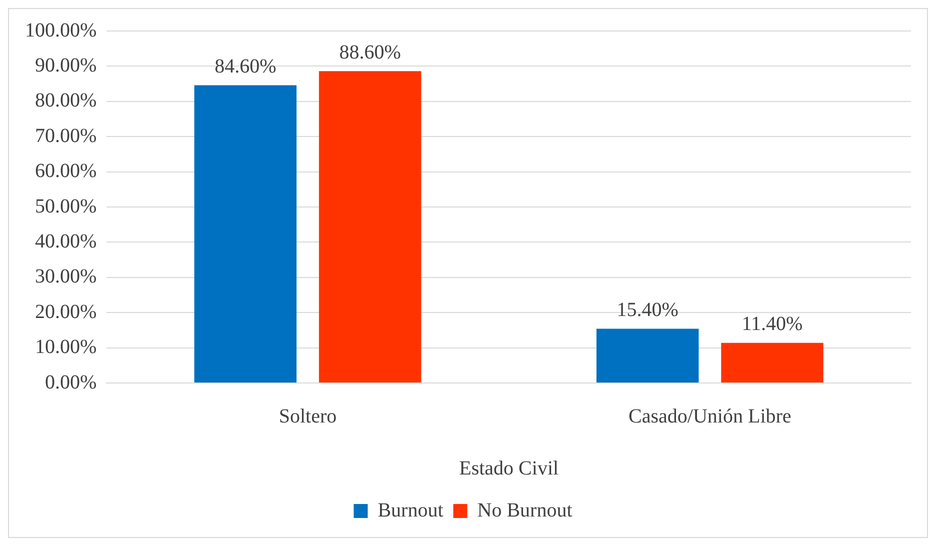  I want to click on y-tick-label: 90.00%, so click(65, 65).